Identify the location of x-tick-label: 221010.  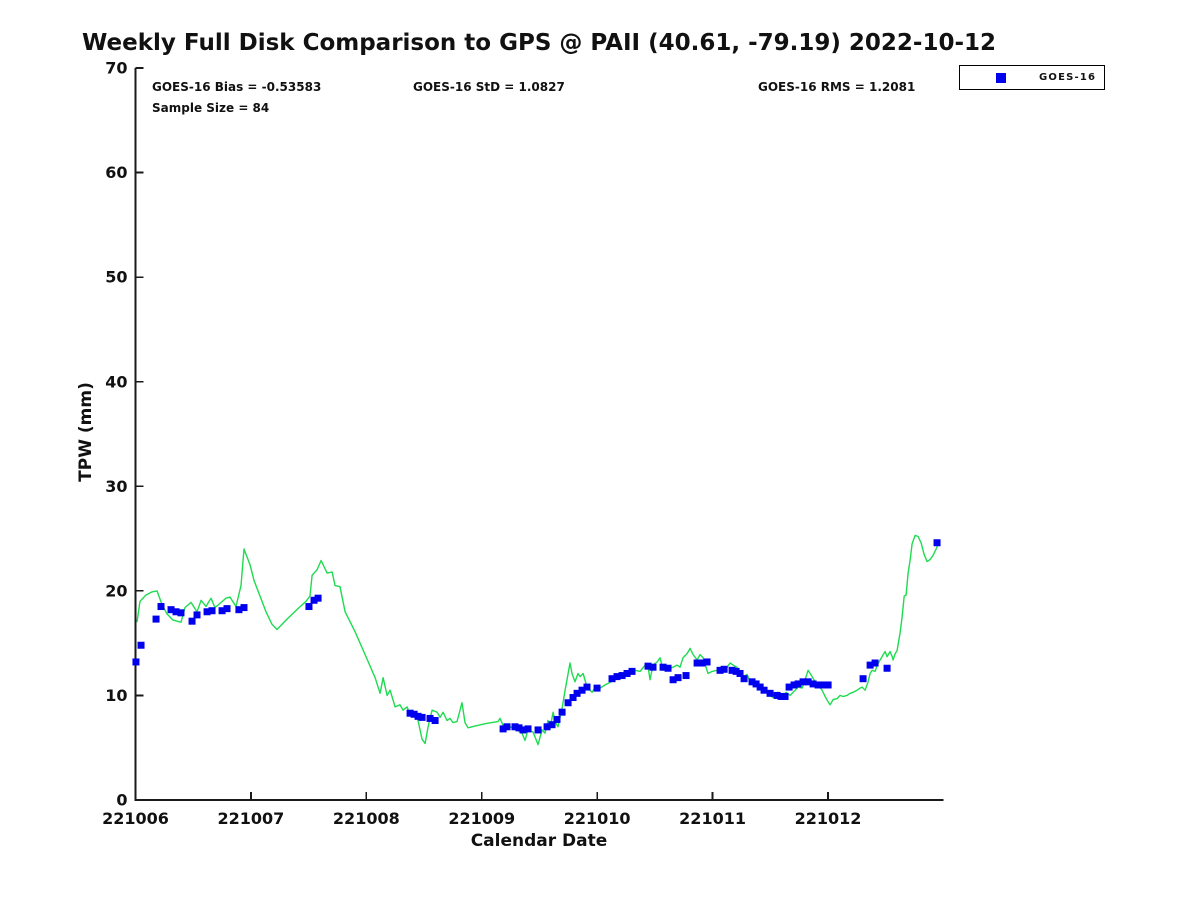
(597, 818).